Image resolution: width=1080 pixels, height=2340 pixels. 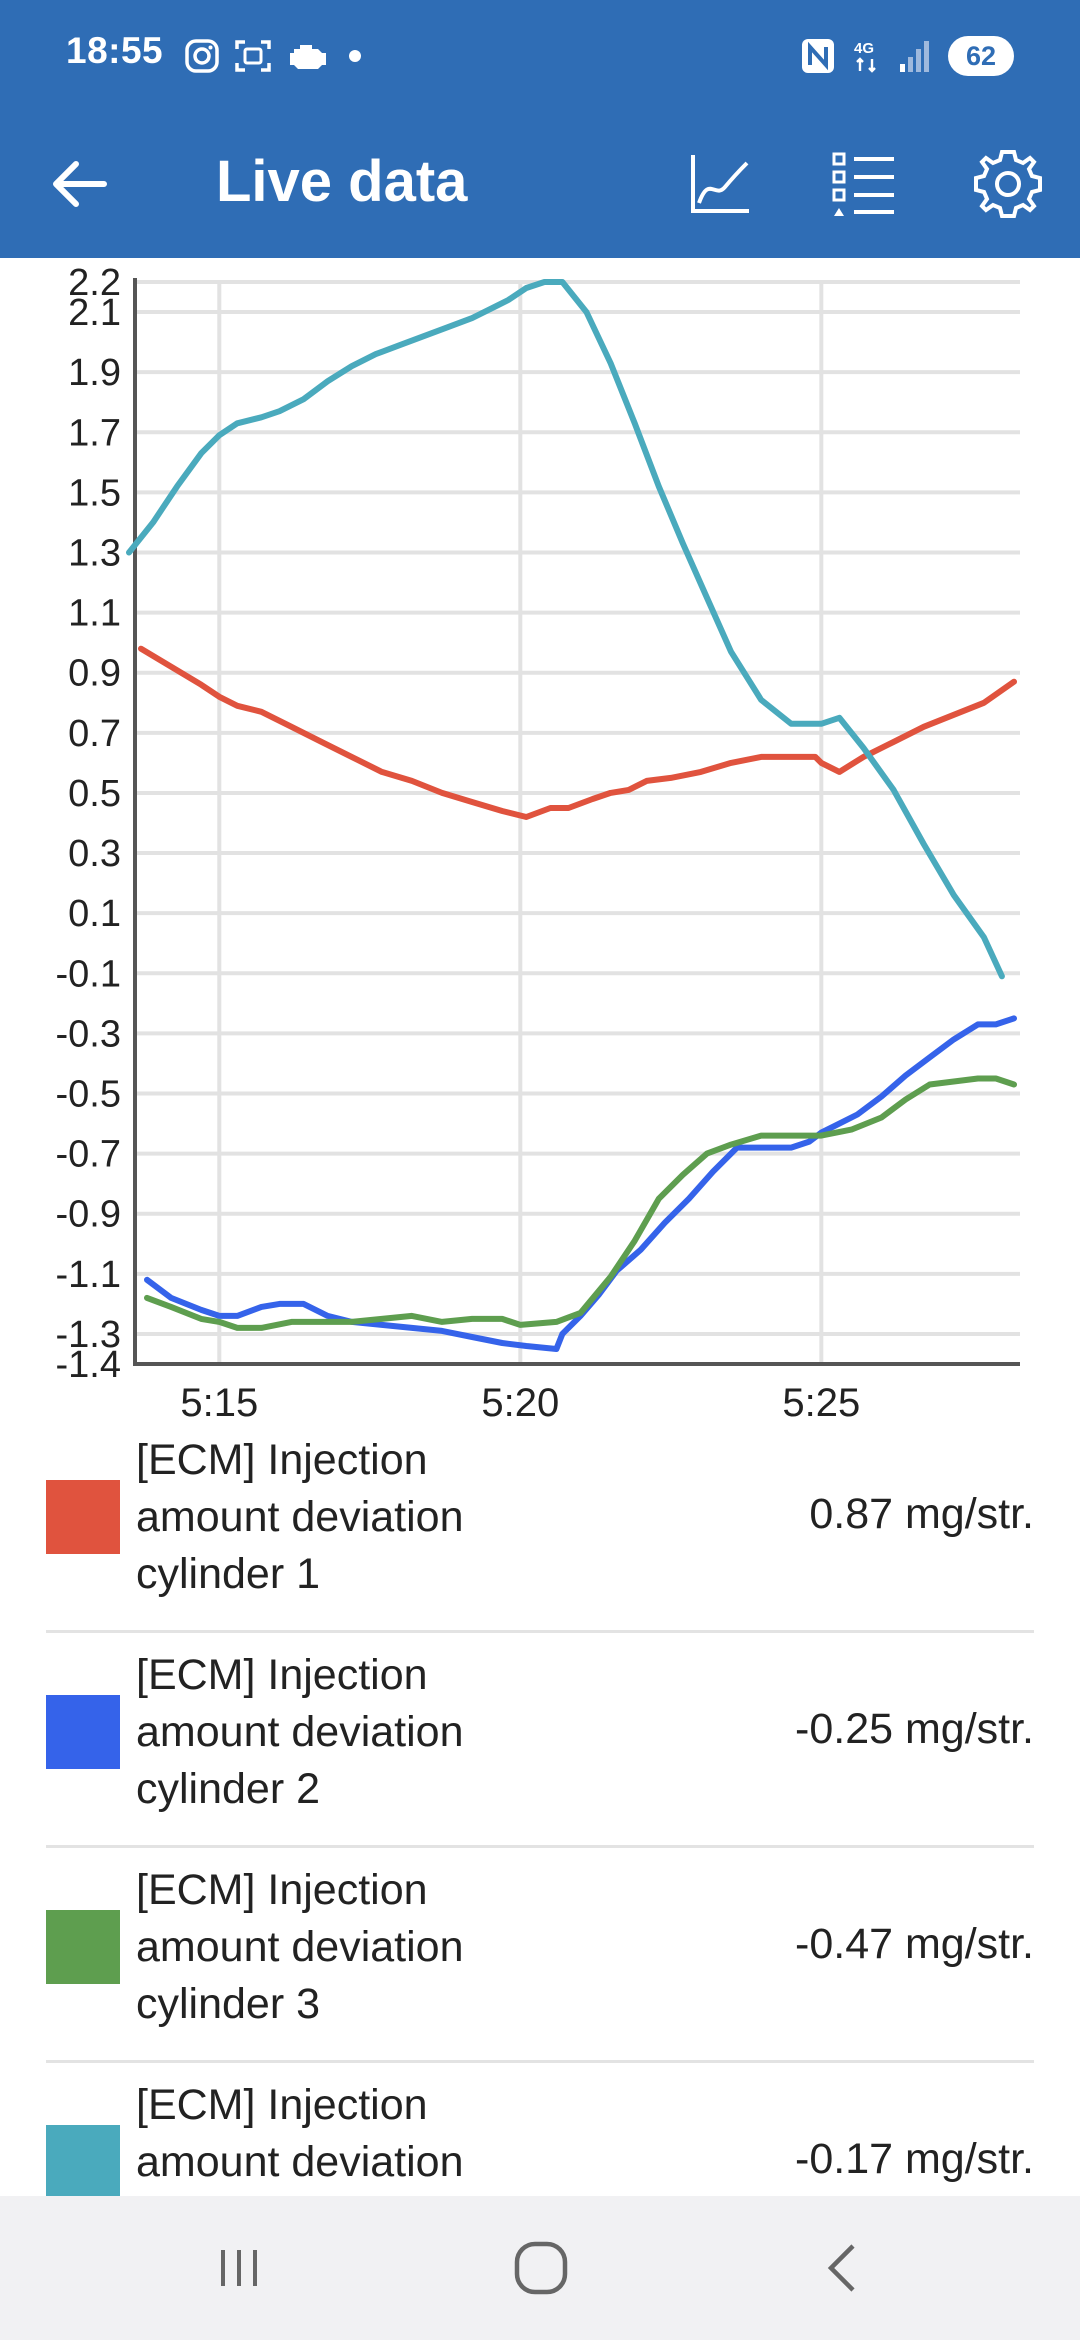 I want to click on app-bar: Live data, so click(x=540, y=184).